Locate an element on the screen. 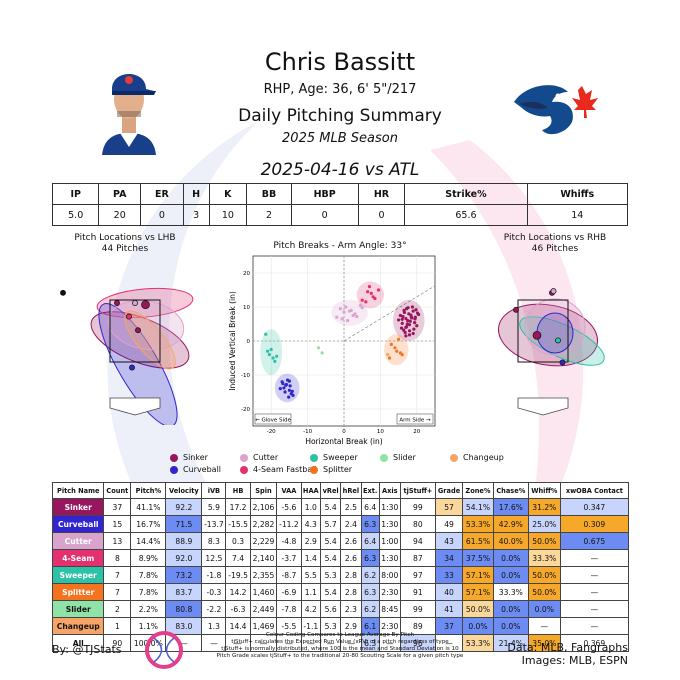 This screenshot has height=680, width=680. cell-zone: 57.1% is located at coordinates (478, 575).